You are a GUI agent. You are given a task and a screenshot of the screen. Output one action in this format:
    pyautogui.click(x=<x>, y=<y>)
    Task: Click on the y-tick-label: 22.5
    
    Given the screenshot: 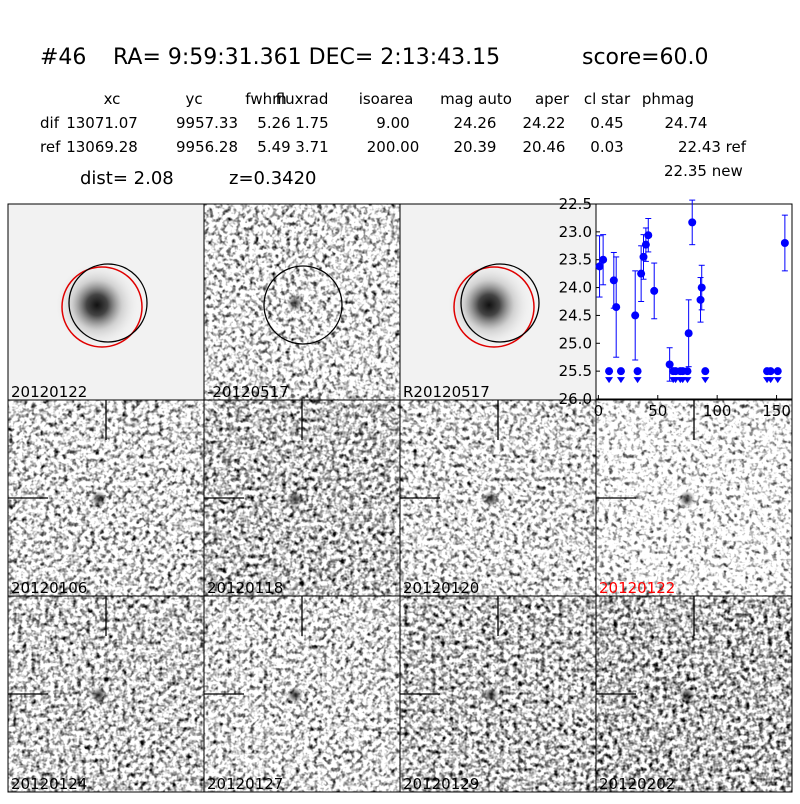 What is the action you would take?
    pyautogui.click(x=575, y=204)
    